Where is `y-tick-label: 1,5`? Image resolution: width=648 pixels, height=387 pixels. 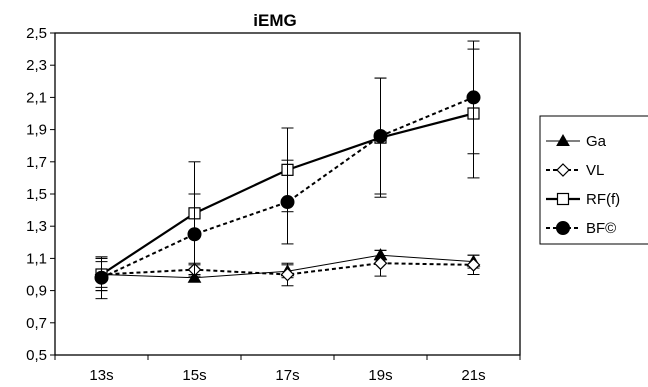 y-tick-label: 1,5 is located at coordinates (36, 194).